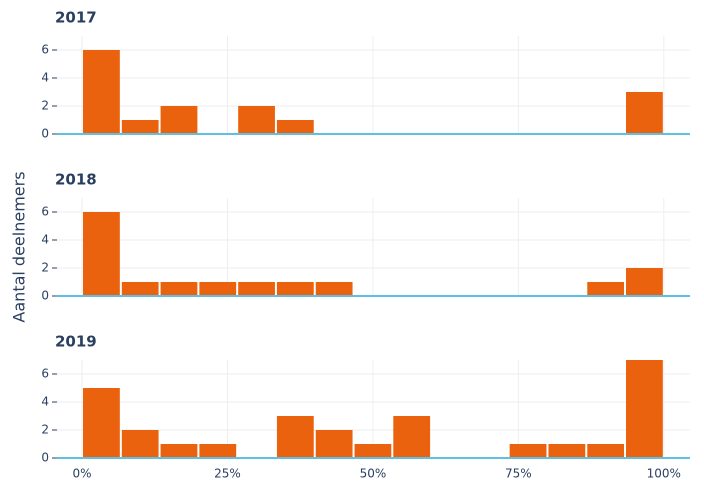 The image size is (704, 486). What do you see at coordinates (19, 246) in the screenshot?
I see `y-axis-title: Aantal deelnemers` at bounding box center [19, 246].